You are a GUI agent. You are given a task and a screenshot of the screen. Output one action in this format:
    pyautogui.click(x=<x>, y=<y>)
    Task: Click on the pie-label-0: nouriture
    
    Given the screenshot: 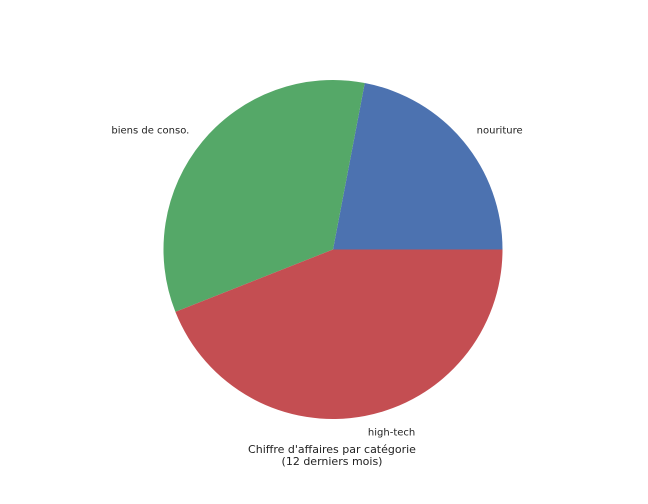 What is the action you would take?
    pyautogui.click(x=500, y=131)
    